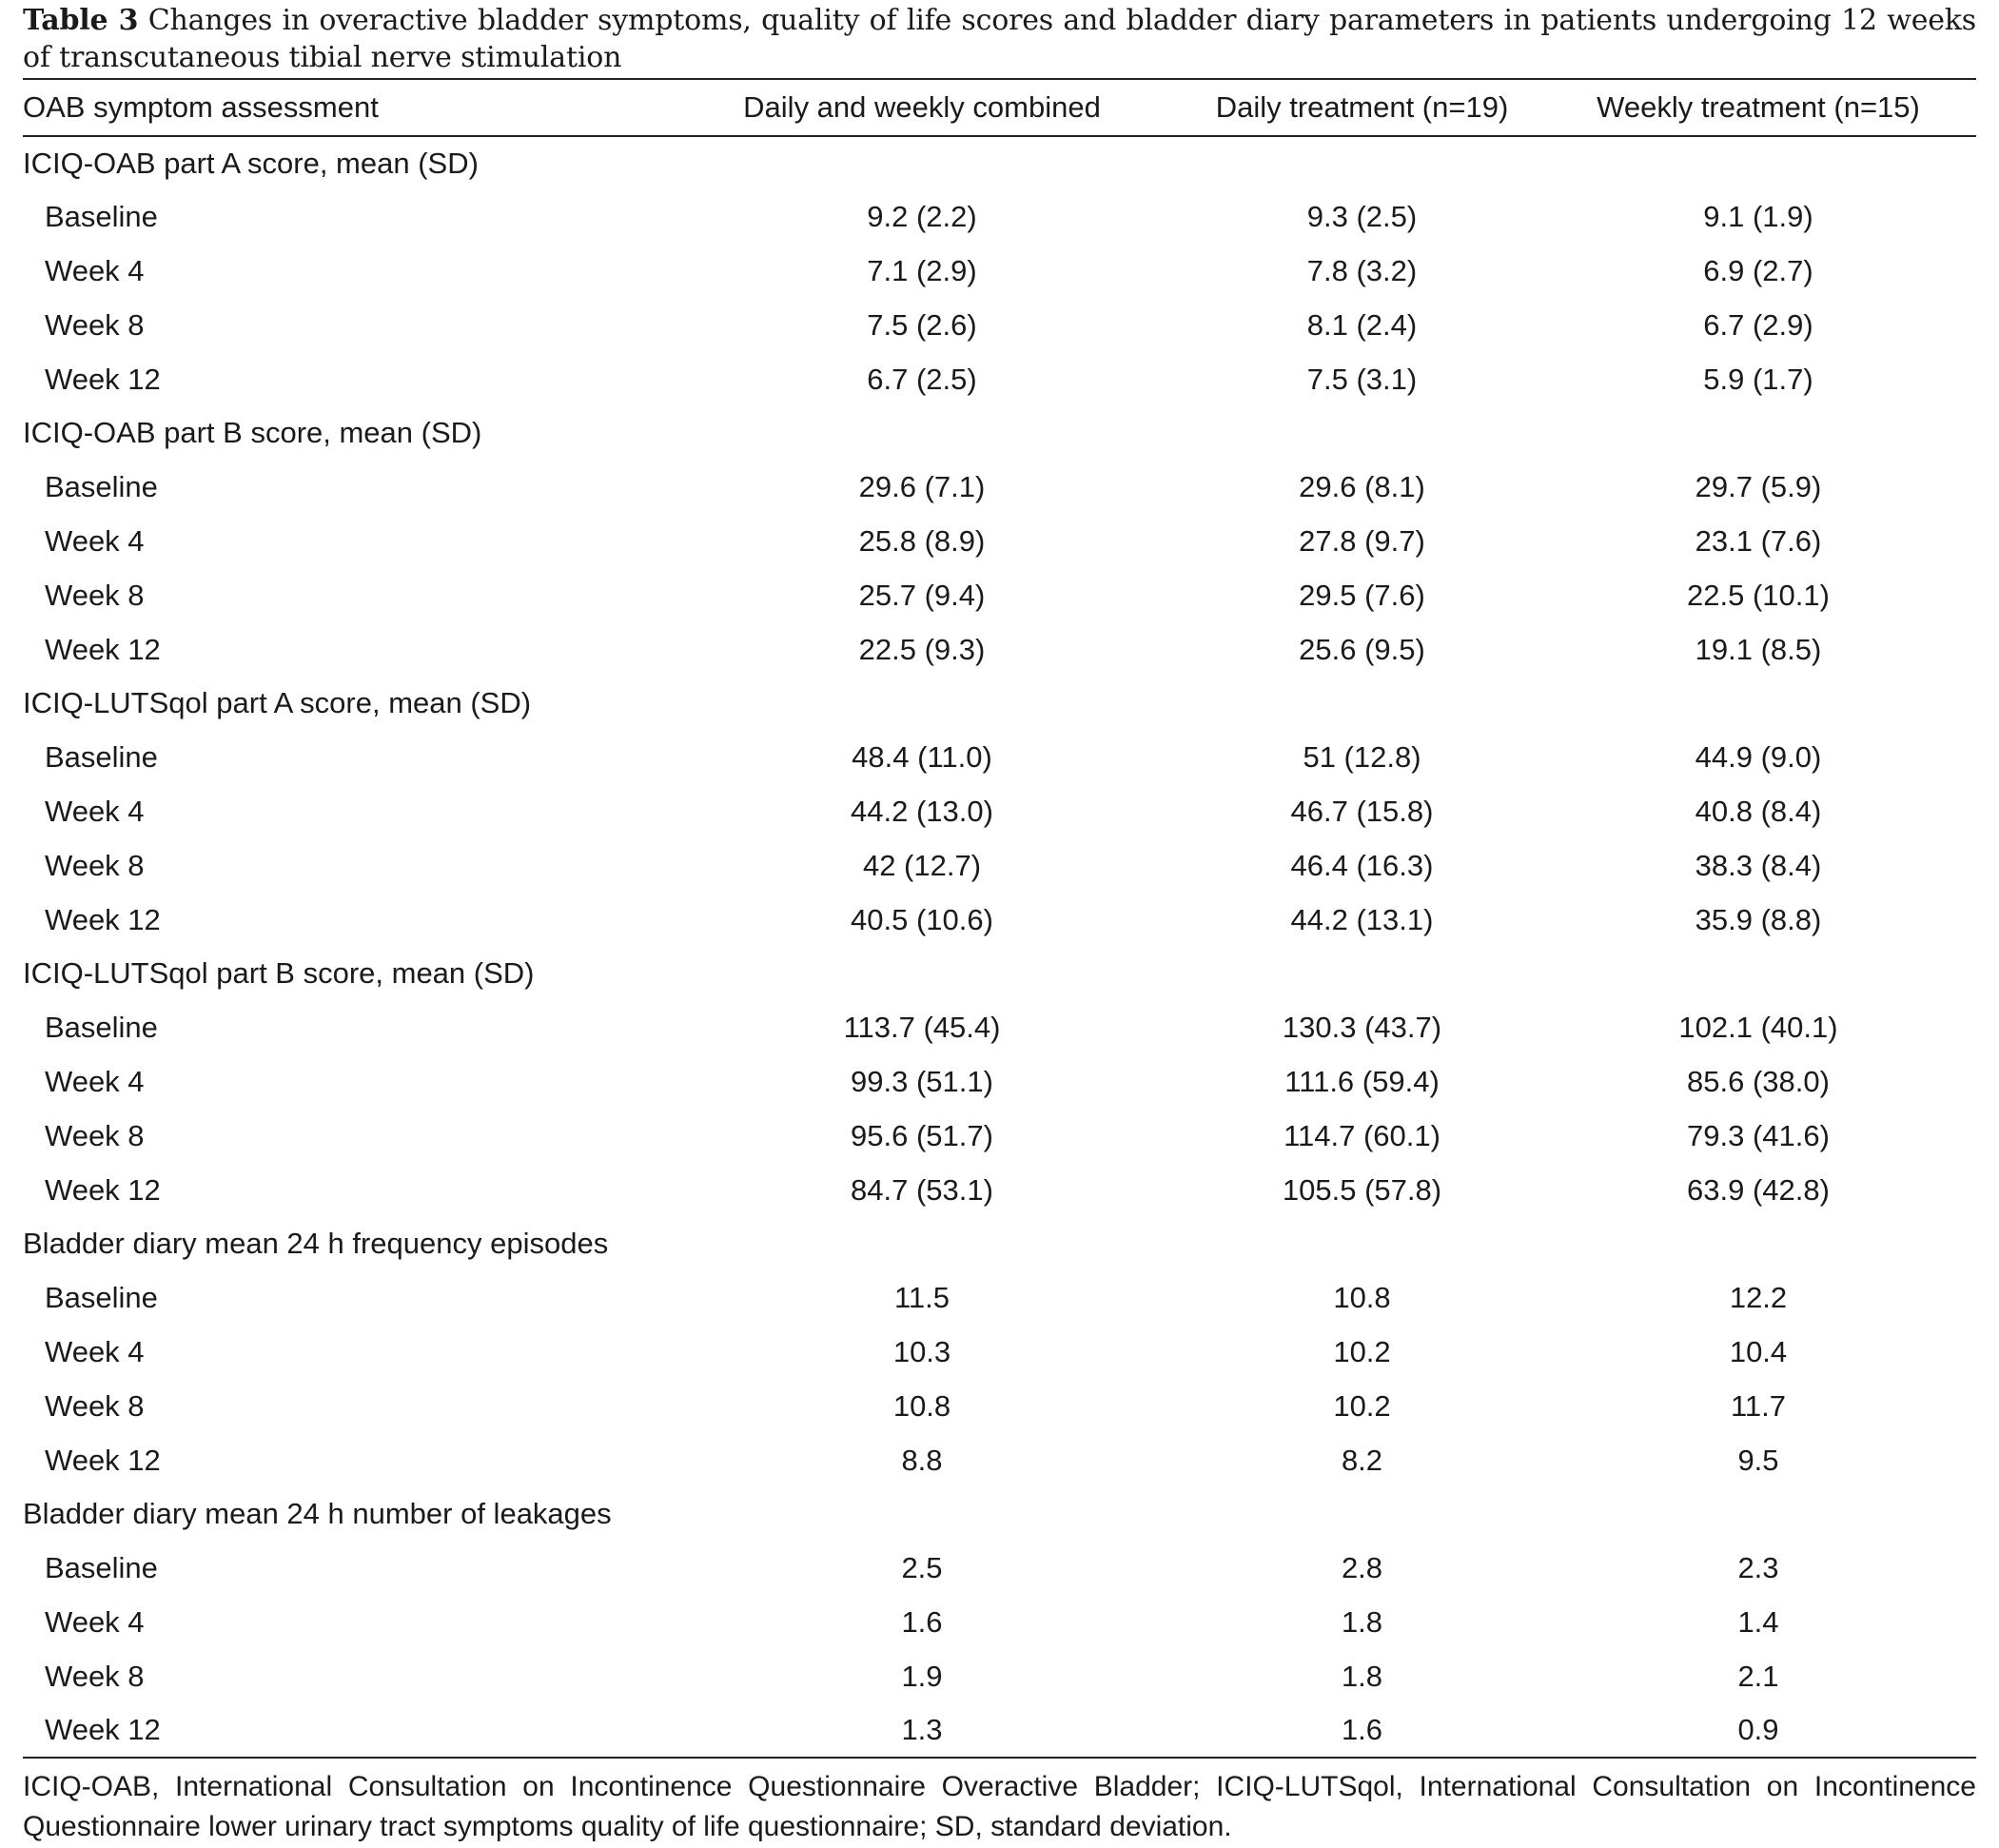 The width and height of the screenshot is (1999, 1848). Describe the element at coordinates (1758, 1135) in the screenshot. I see `cell-weekly: 79.3 (41.6)` at that location.